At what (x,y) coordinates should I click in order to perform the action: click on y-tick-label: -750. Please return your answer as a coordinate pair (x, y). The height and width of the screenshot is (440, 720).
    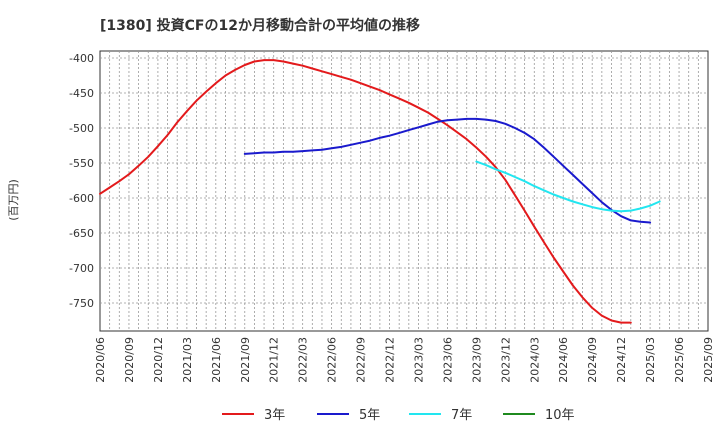
    Looking at the image, I should click on (81, 303).